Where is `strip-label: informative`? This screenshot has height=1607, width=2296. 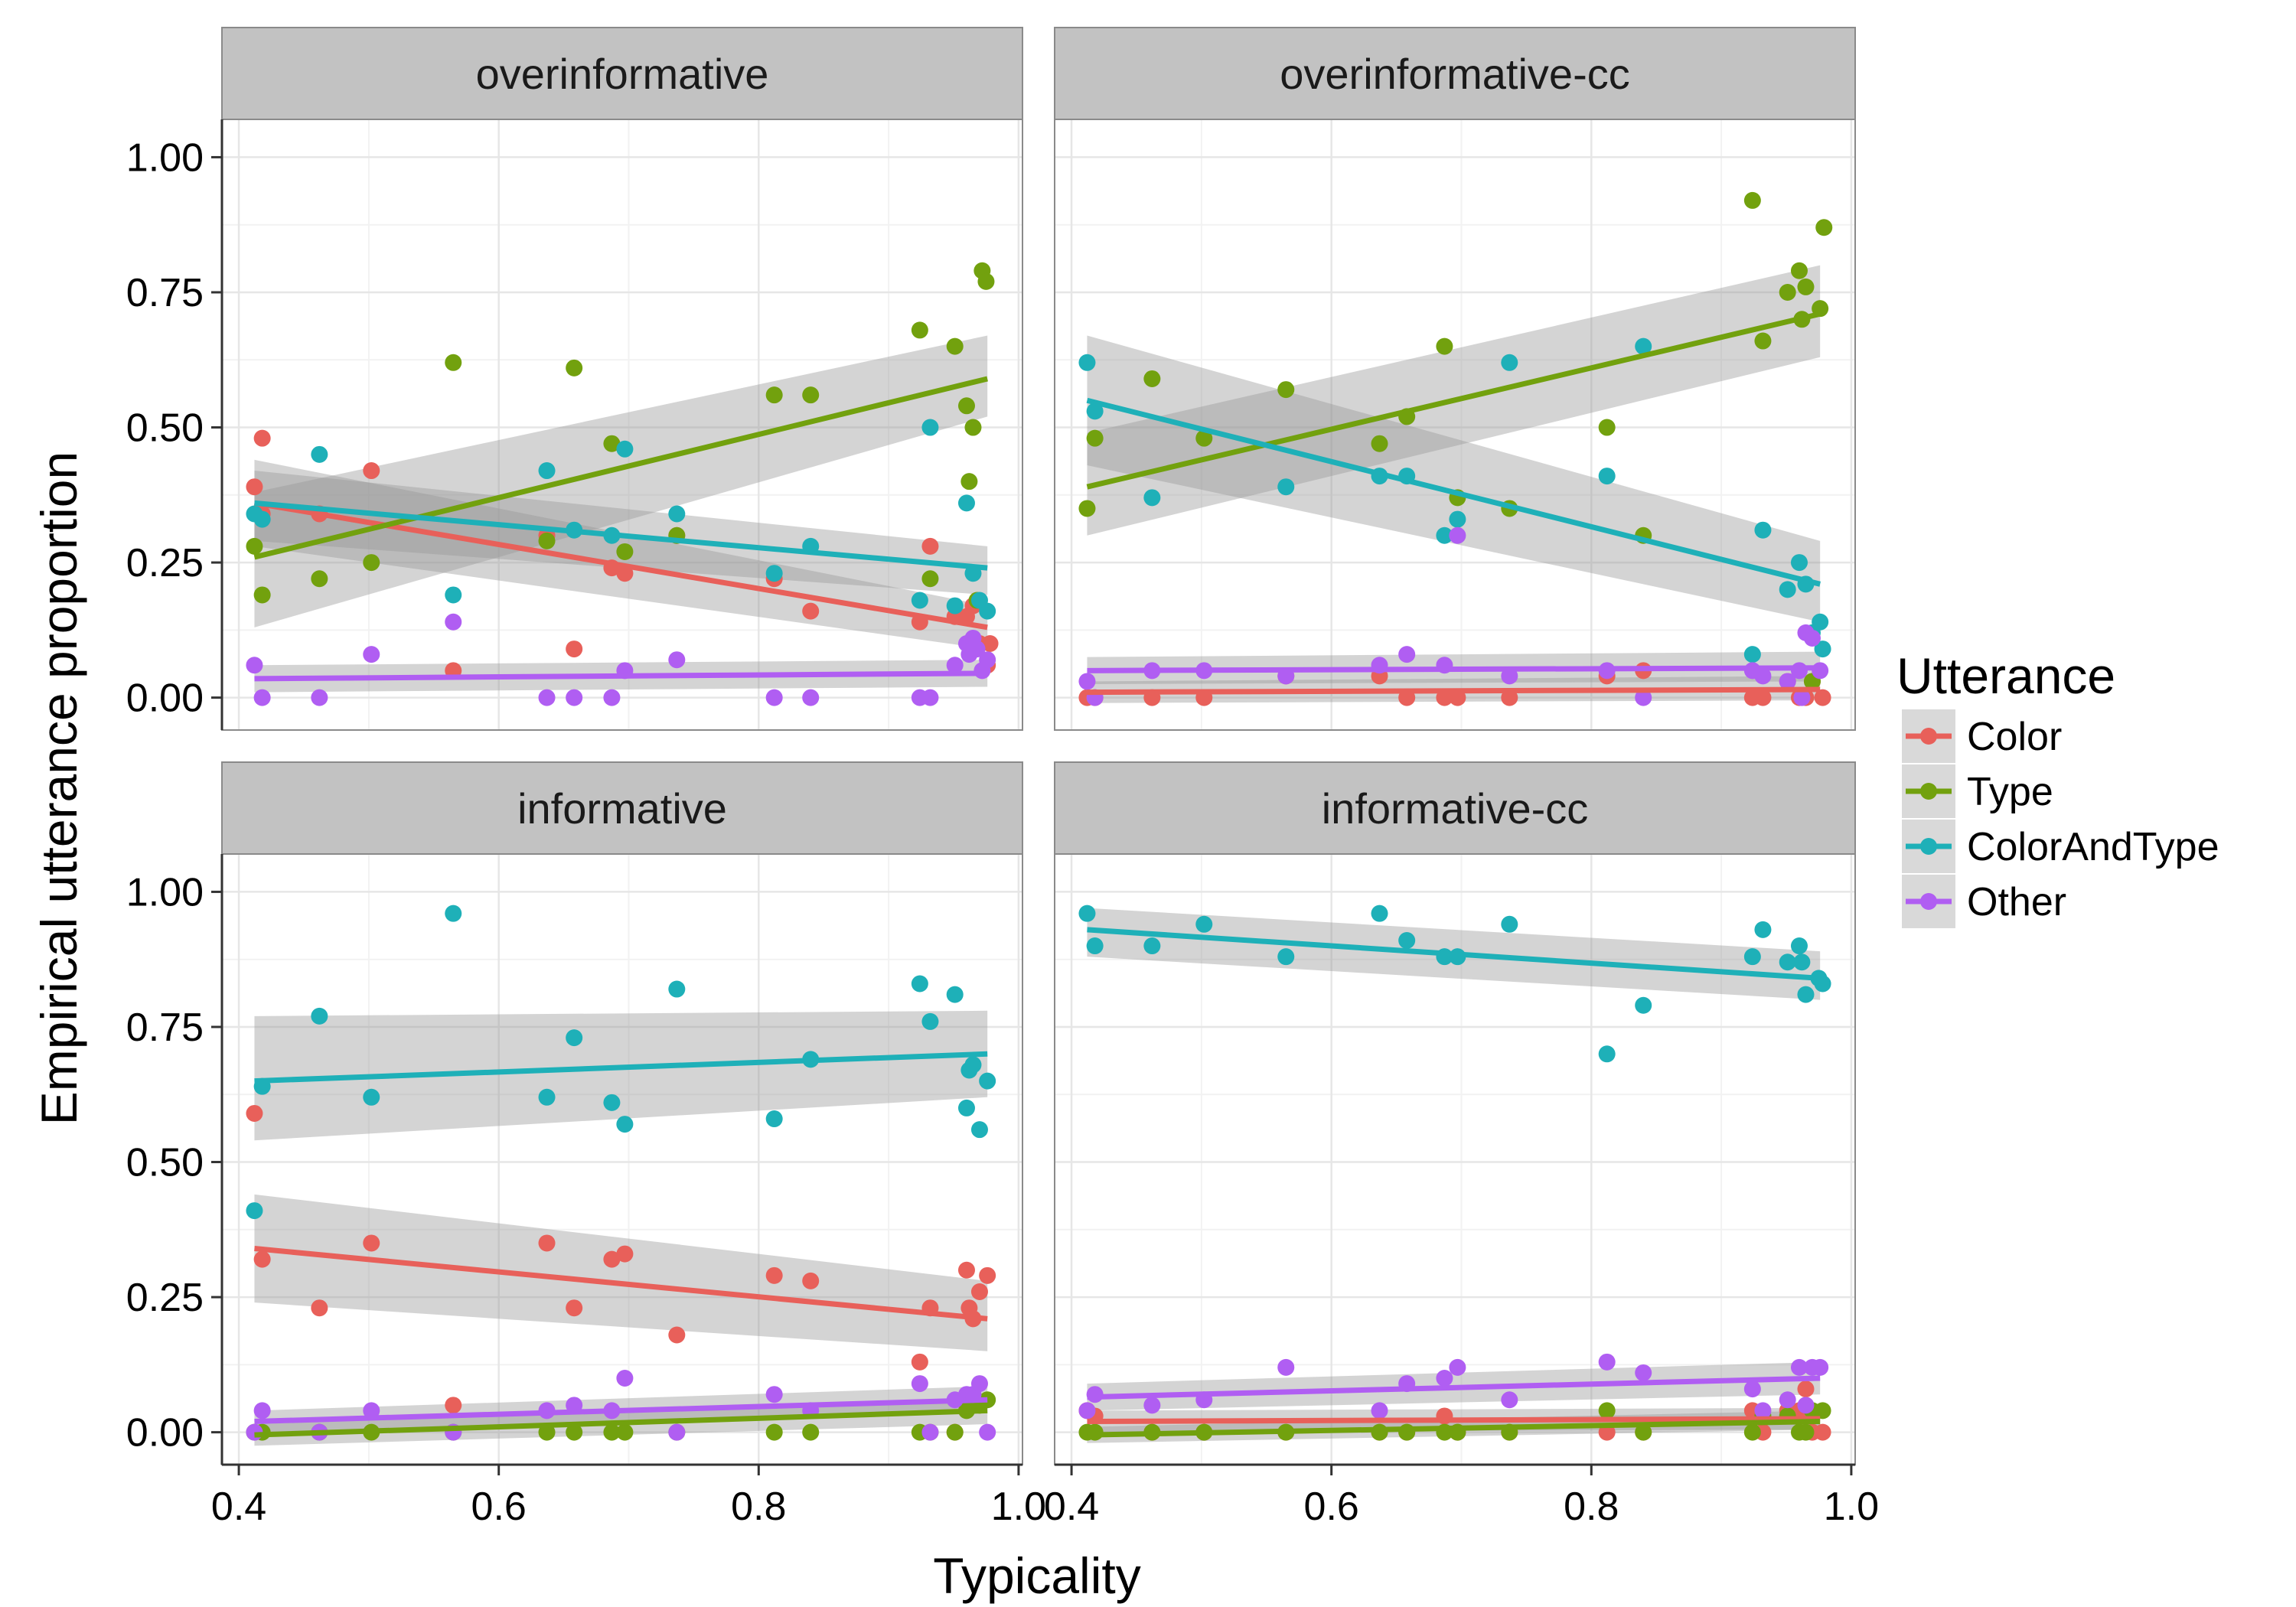 strip-label: informative is located at coordinates (622, 808).